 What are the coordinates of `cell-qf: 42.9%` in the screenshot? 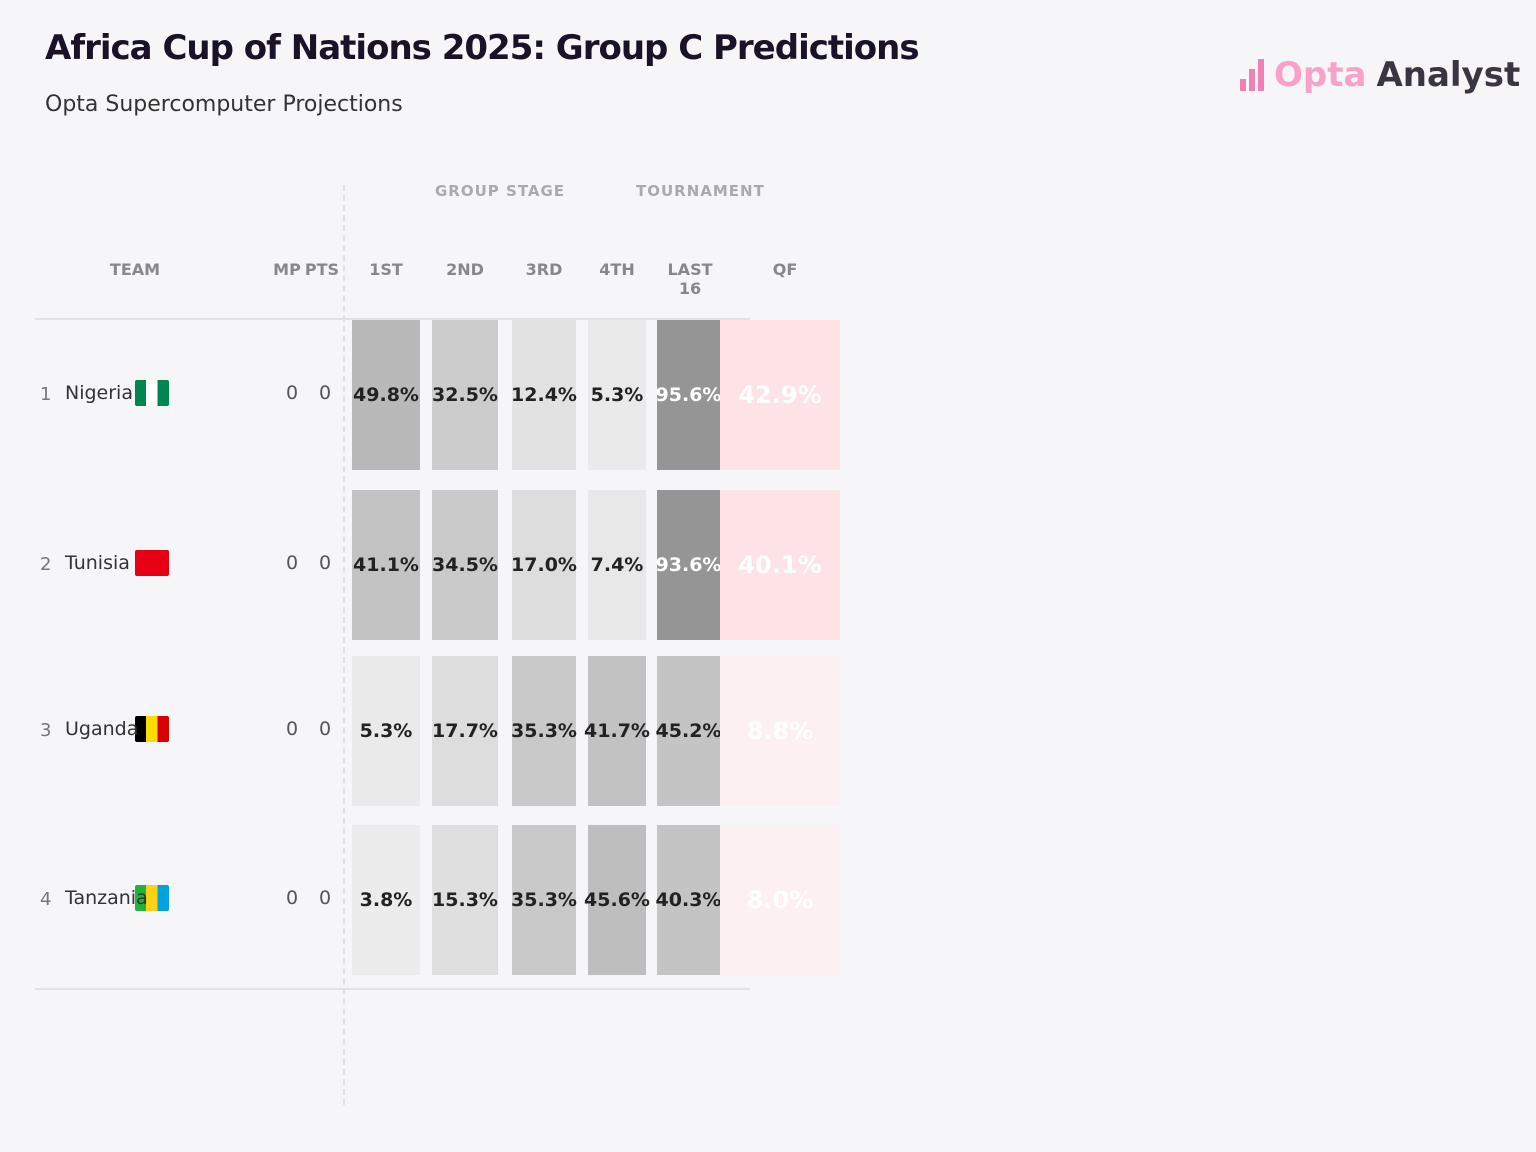 It's located at (780, 395).